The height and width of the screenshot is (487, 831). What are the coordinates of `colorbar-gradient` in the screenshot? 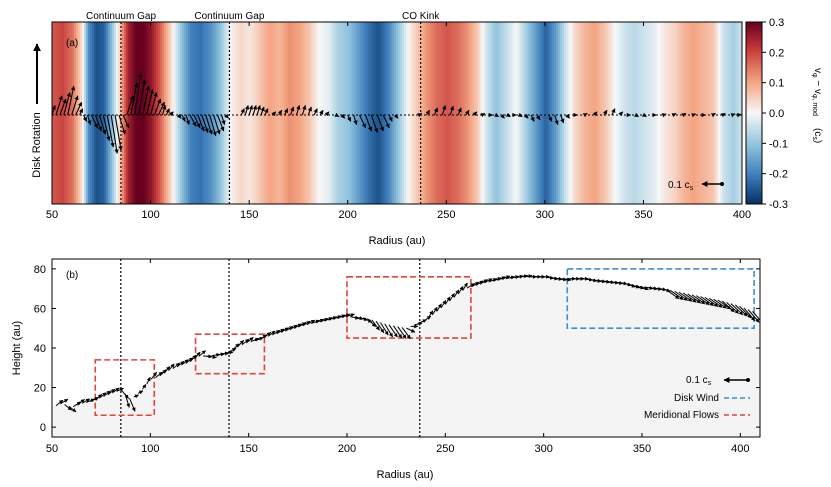 It's located at (754, 113).